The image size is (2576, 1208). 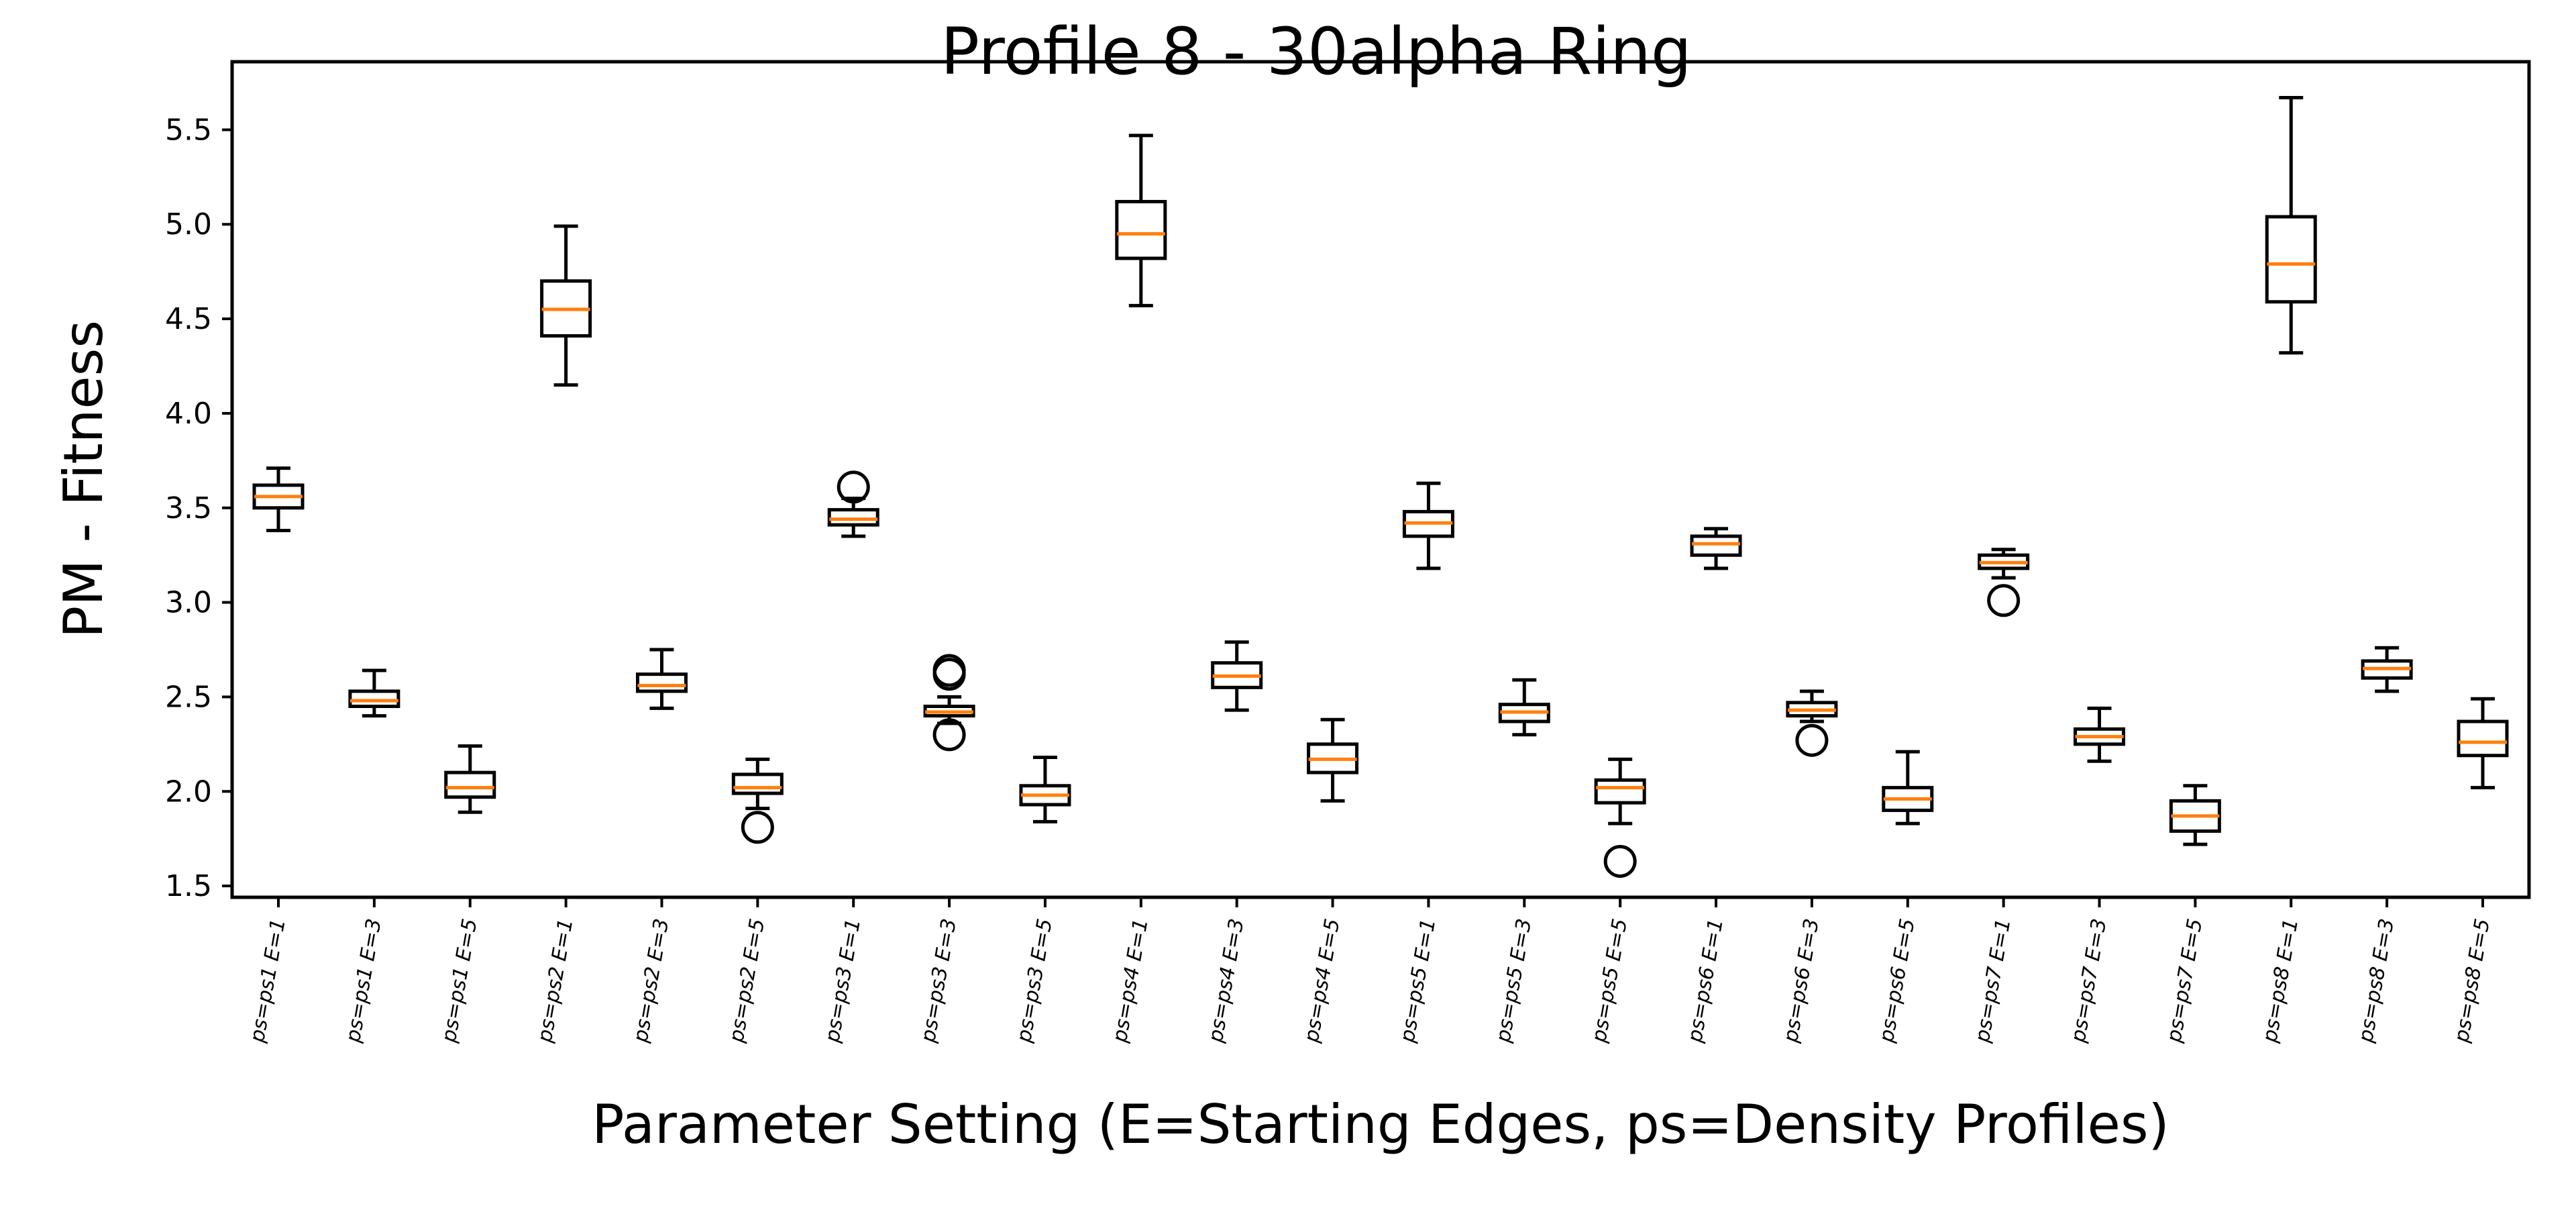 What do you see at coordinates (1034, 981) in the screenshot?
I see `x-tick-label: ps=ps3 E=5` at bounding box center [1034, 981].